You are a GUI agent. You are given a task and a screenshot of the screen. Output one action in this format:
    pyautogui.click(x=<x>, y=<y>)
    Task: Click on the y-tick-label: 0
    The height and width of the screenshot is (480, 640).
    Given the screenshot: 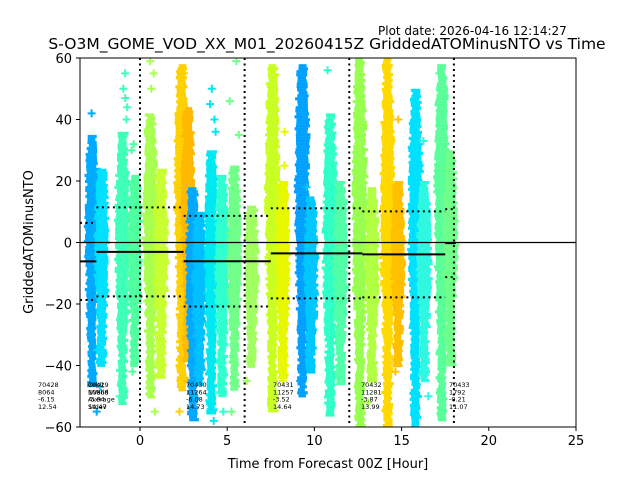 What is the action you would take?
    pyautogui.click(x=68, y=244)
    